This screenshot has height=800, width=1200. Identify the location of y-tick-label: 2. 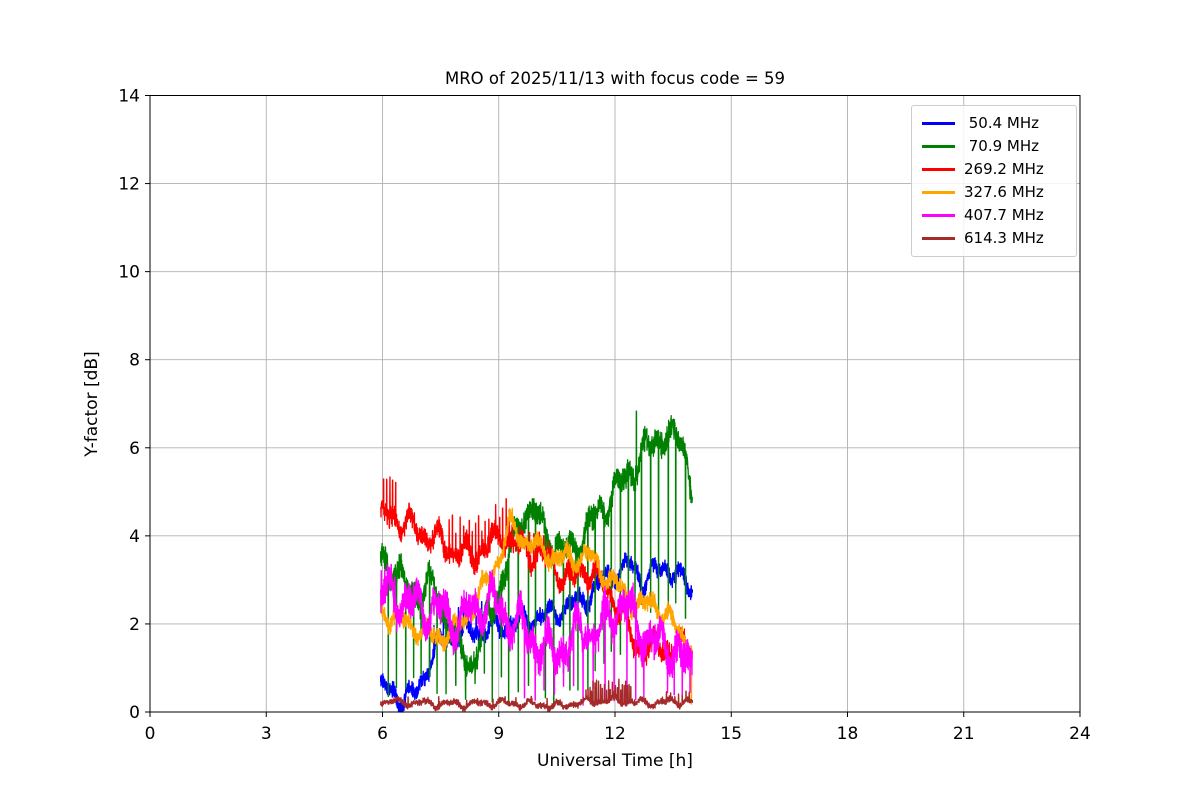
(134, 625).